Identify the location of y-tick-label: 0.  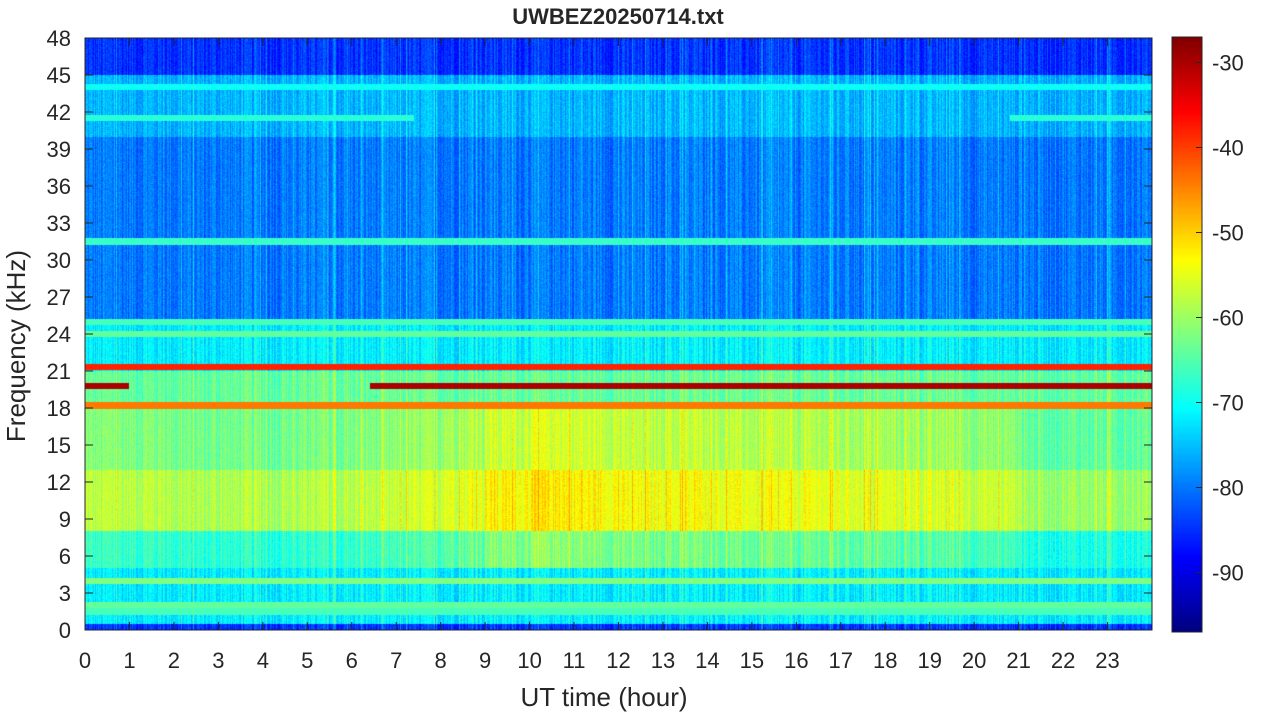
(65, 630).